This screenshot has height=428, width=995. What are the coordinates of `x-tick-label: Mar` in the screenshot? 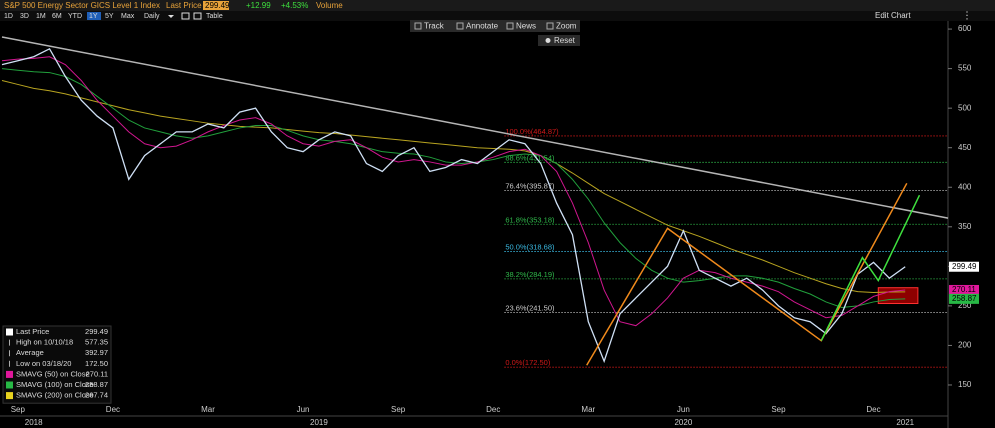 It's located at (588, 409).